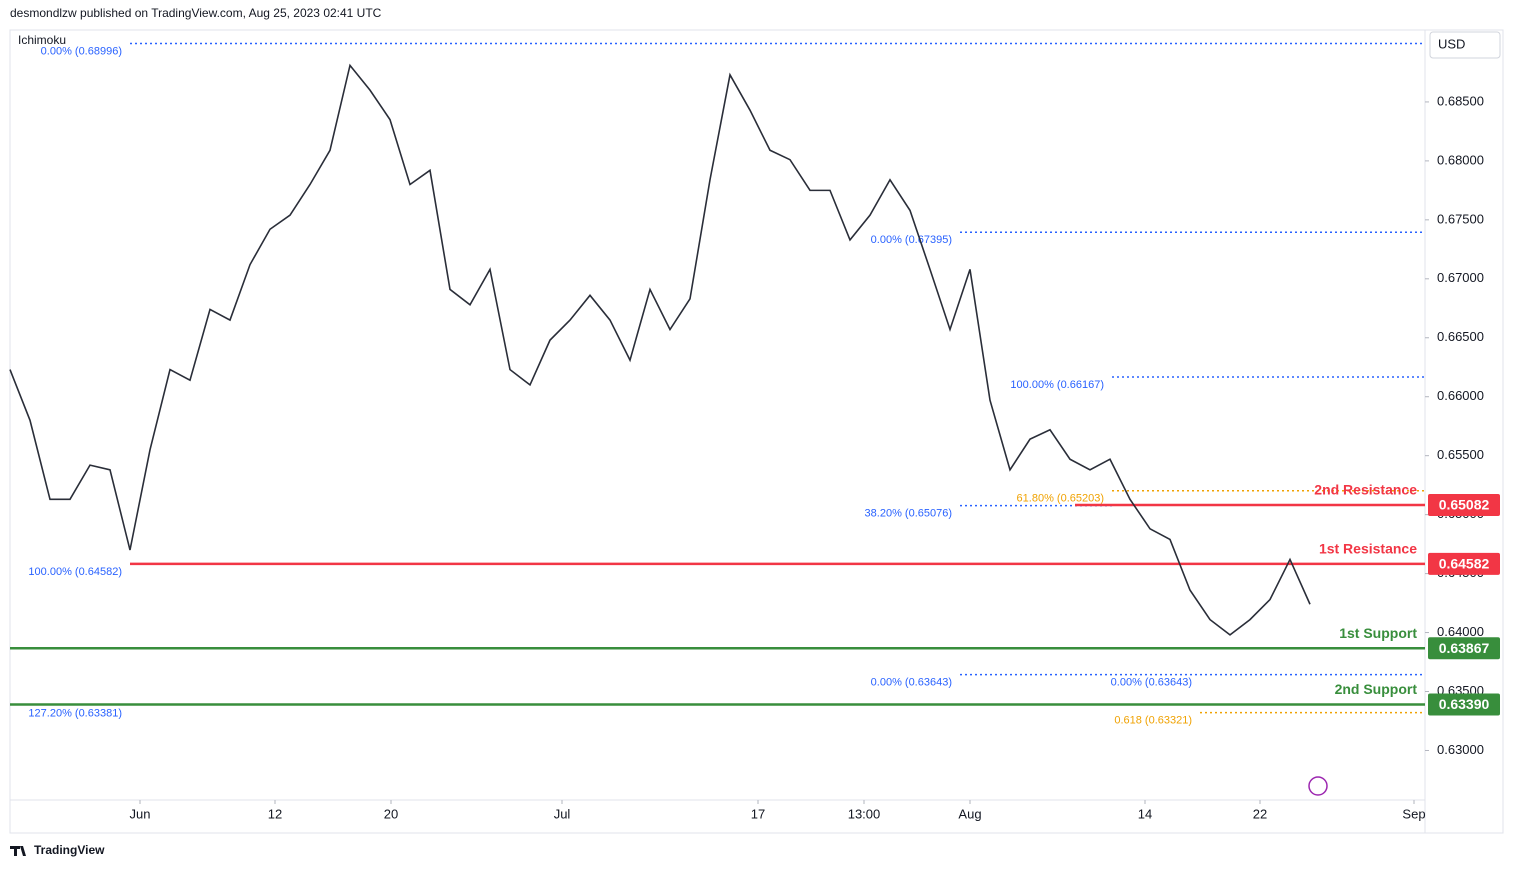 The width and height of the screenshot is (1514, 869). Describe the element at coordinates (75, 713) in the screenshot. I see `fib-label: 127.20% (0.63381)` at that location.